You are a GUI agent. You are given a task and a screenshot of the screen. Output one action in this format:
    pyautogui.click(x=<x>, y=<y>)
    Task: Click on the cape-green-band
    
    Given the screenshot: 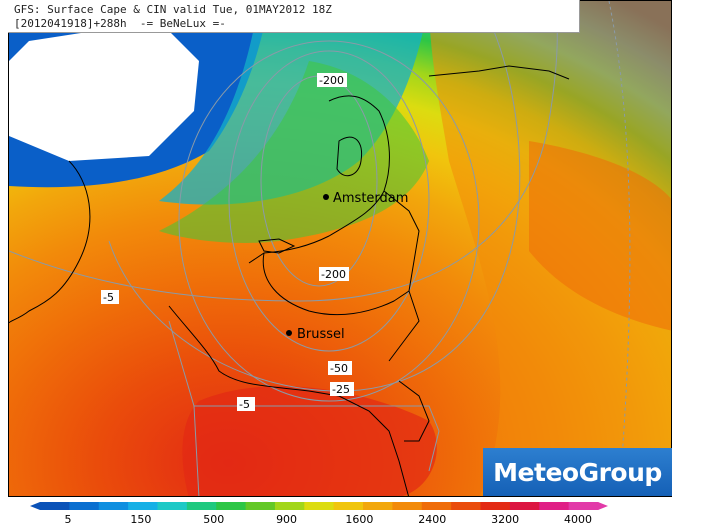 What is the action you would take?
    pyautogui.click(x=294, y=152)
    